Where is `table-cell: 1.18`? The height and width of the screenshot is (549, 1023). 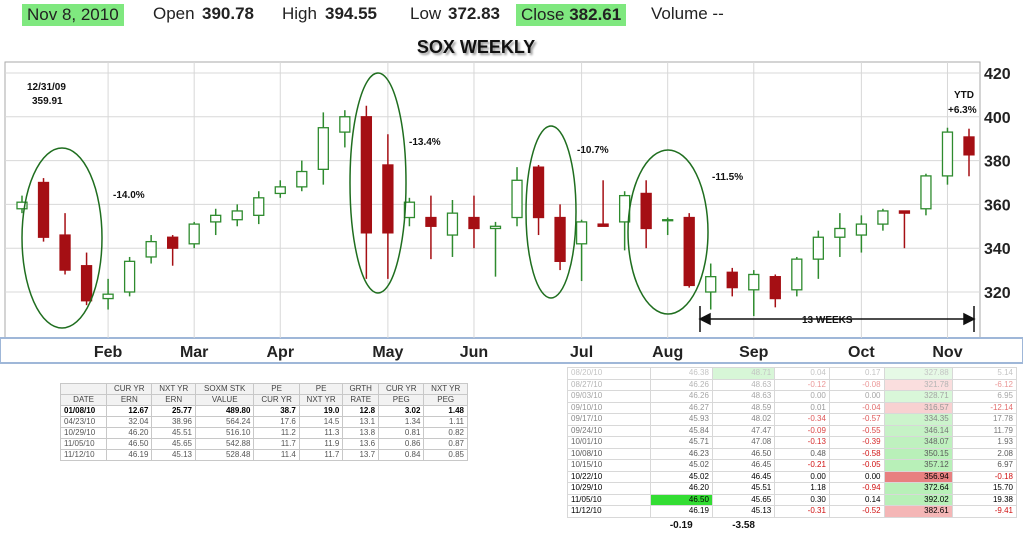 table-cell: 1.18 is located at coordinates (802, 488).